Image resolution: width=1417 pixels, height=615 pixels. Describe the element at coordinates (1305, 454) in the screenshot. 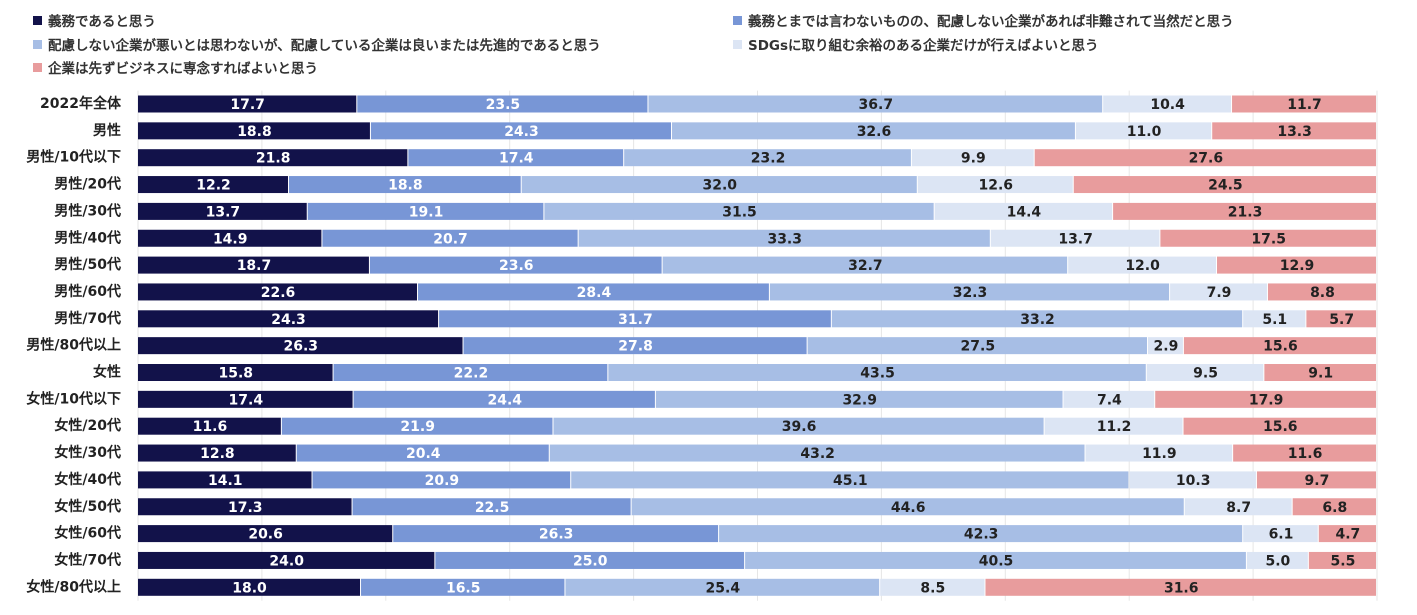

I see `data-label: 11.6` at that location.